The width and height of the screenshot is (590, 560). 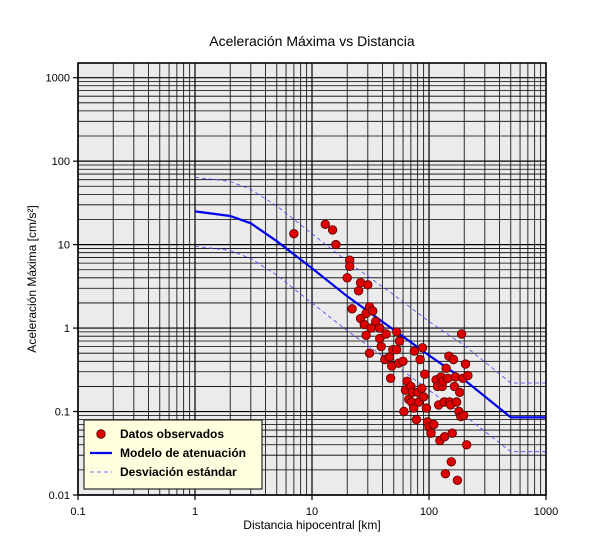 I want to click on y-tick-label: 0.1, so click(x=62, y=413).